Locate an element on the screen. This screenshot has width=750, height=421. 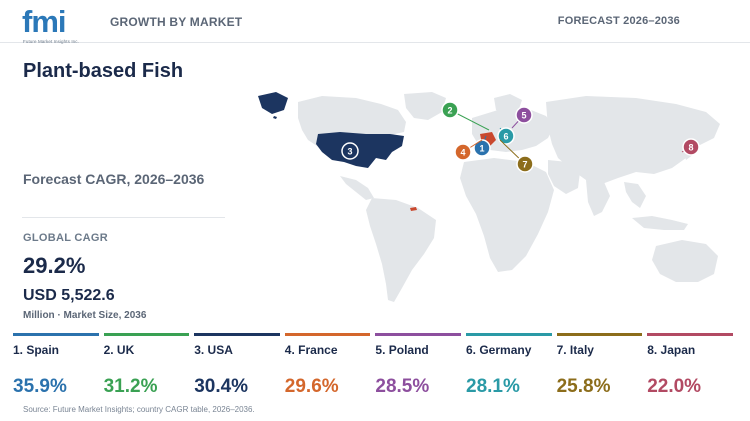
map-marker-rank: 3 is located at coordinates (349, 152).